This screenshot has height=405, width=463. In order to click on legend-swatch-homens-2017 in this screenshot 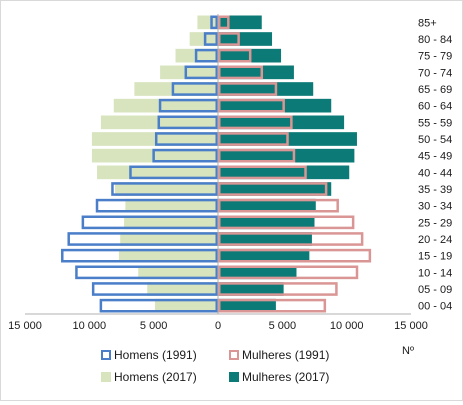, I will do `click(106, 377)`.